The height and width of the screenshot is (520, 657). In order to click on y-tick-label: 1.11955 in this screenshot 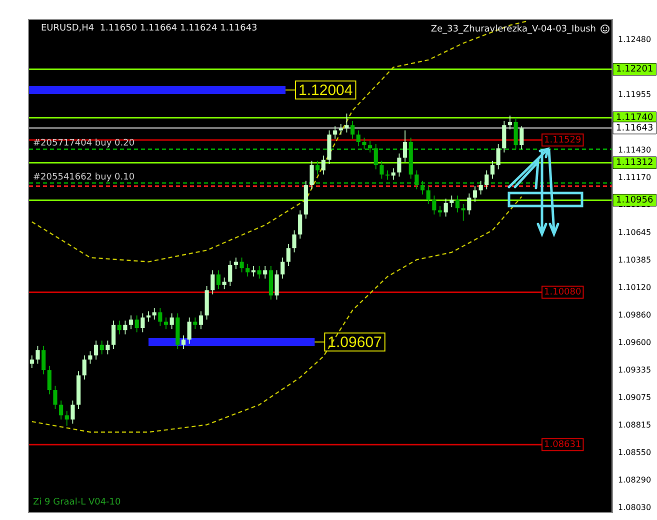, I will do `click(635, 95)`.